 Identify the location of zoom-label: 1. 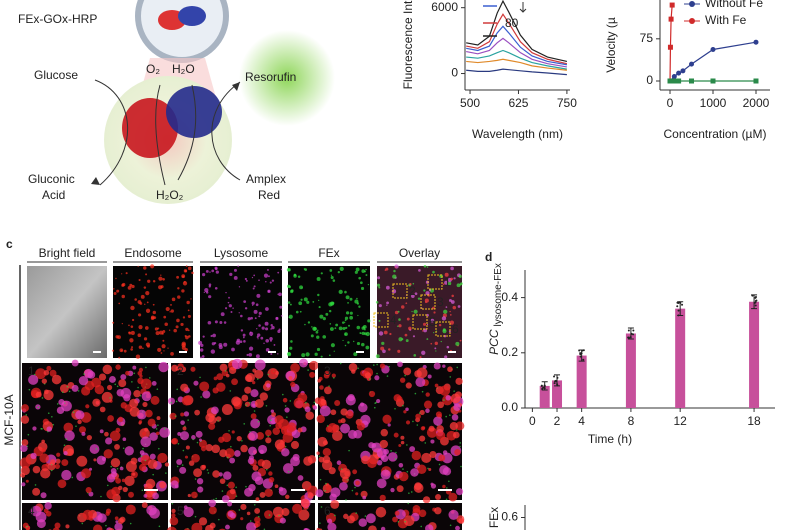
(31, 371).